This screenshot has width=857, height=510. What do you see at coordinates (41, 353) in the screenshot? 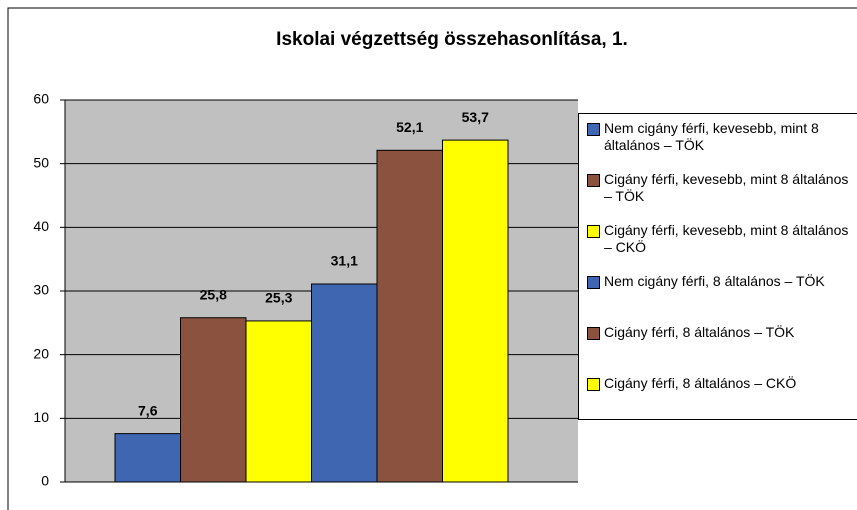
I see `y-tick-label: 20` at bounding box center [41, 353].